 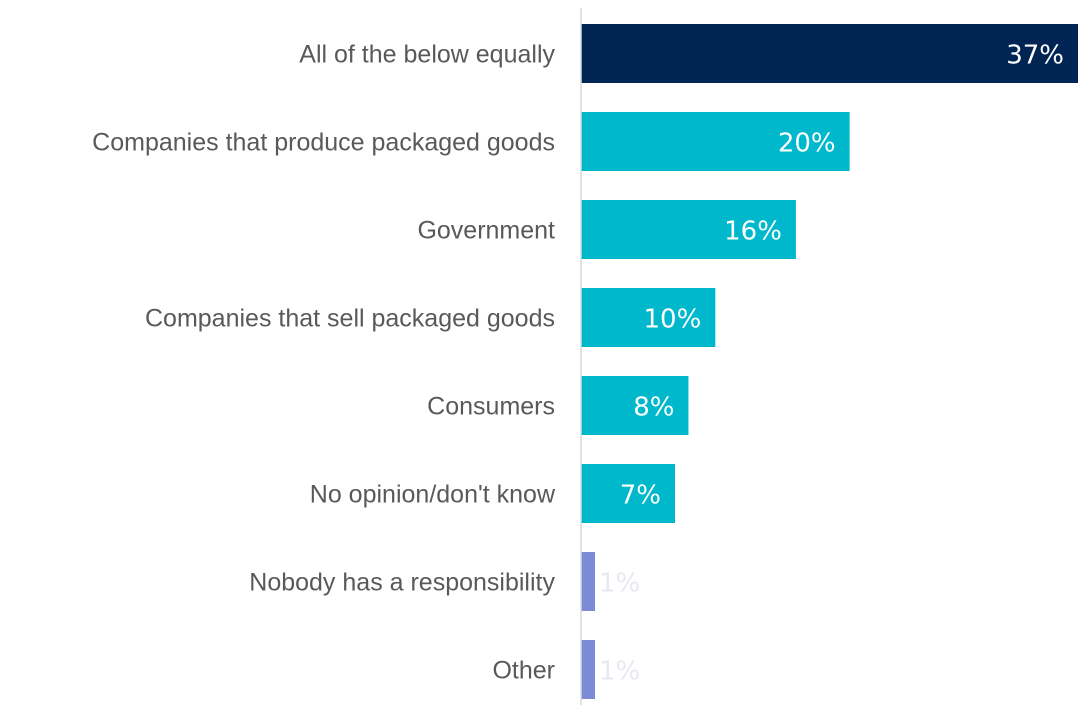 What do you see at coordinates (323, 143) in the screenshot?
I see `category-label-1: Companies that produce packaged goods` at bounding box center [323, 143].